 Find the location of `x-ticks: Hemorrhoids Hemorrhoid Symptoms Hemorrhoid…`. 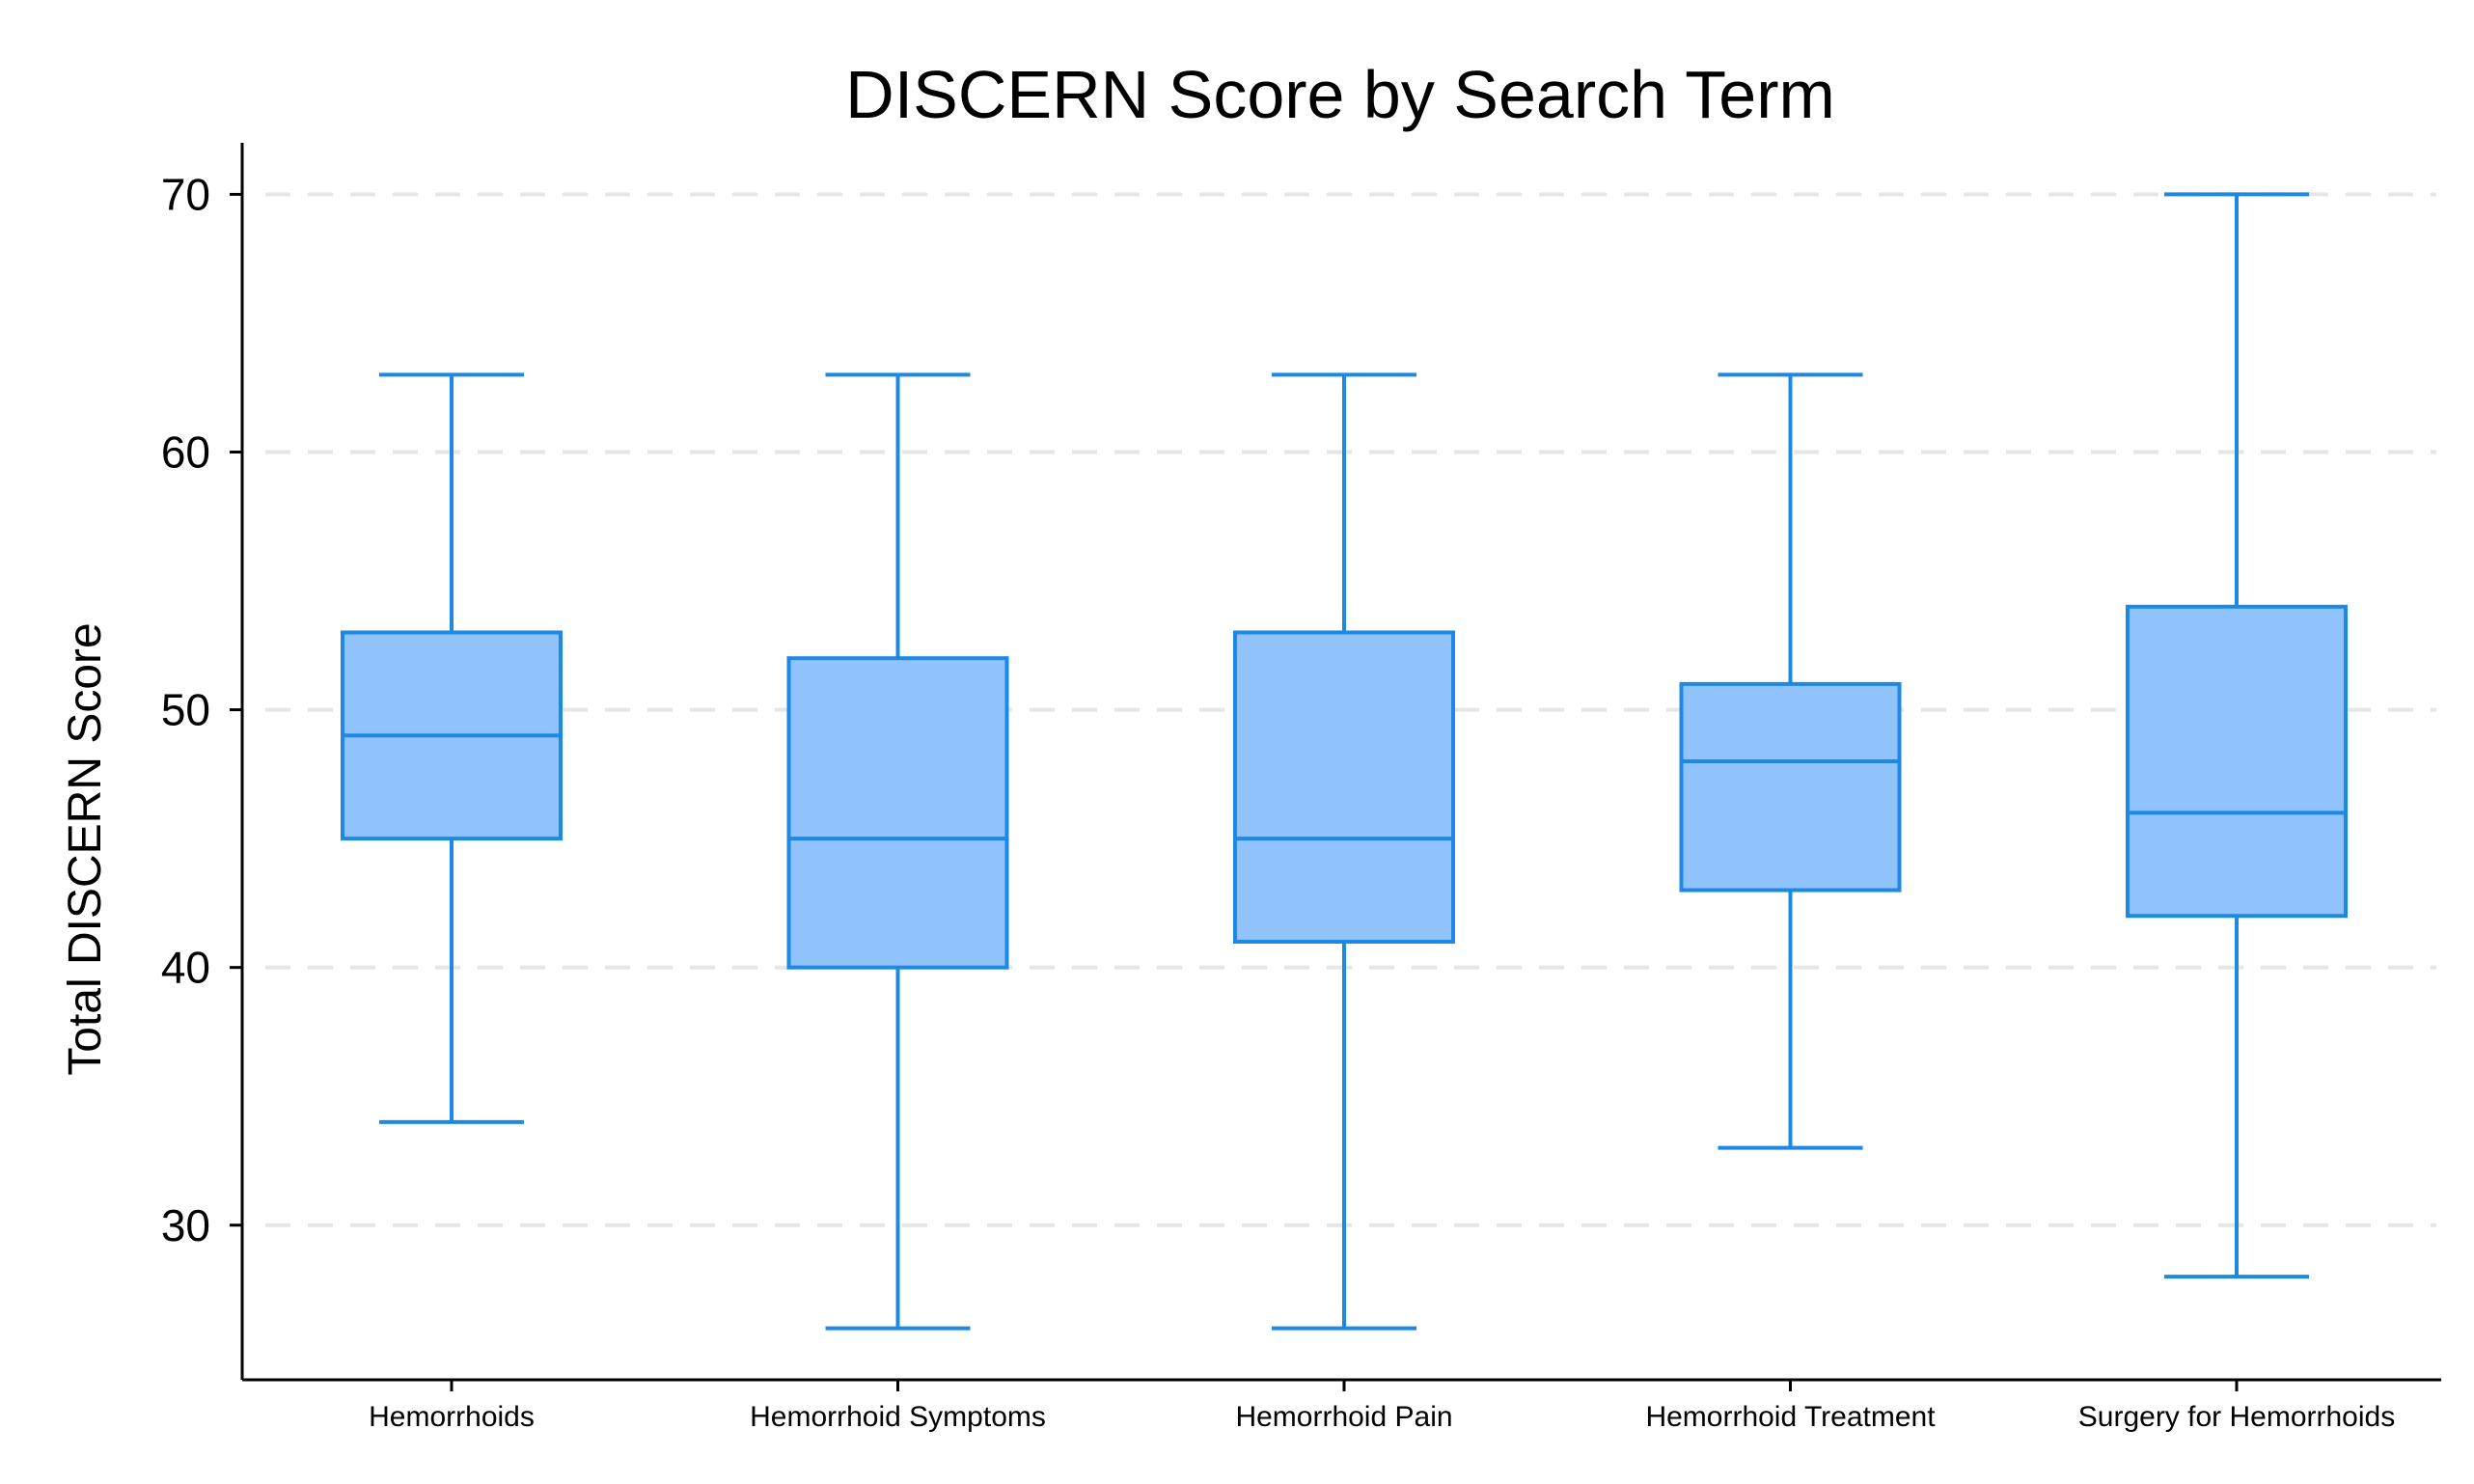

x-ticks: Hemorrhoids Hemorrhoid Symptoms Hemorrhoid… is located at coordinates (1382, 1406).